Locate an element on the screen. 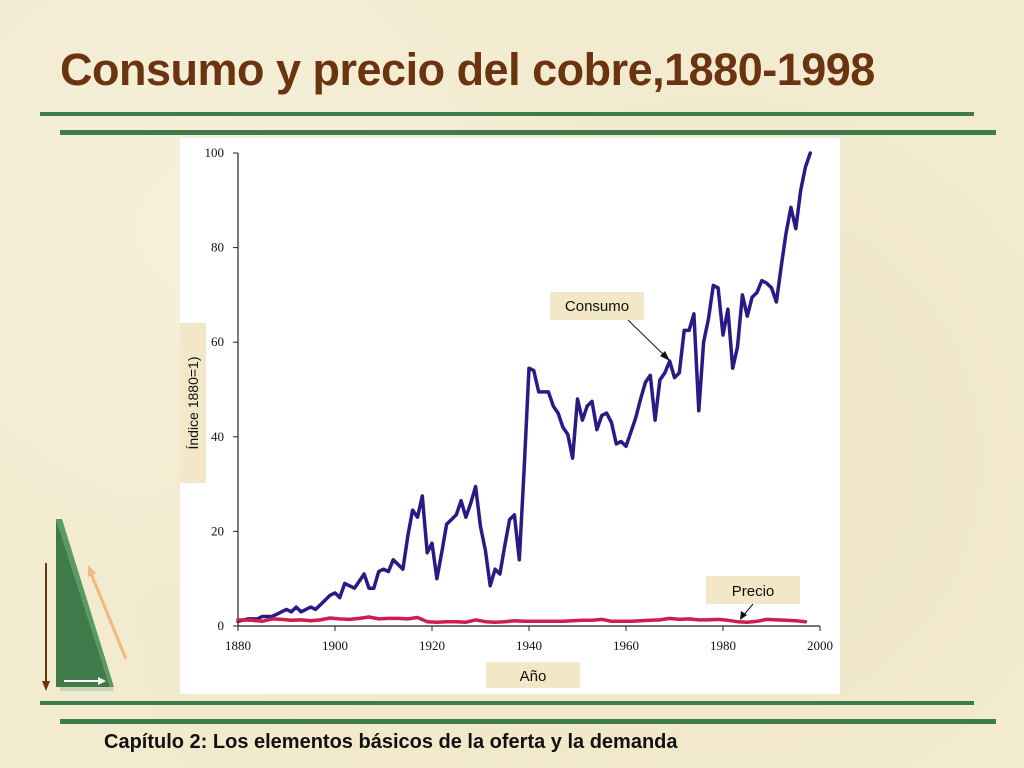  y-ticks: 0 20 40 60 80 100 is located at coordinates (221, 389).